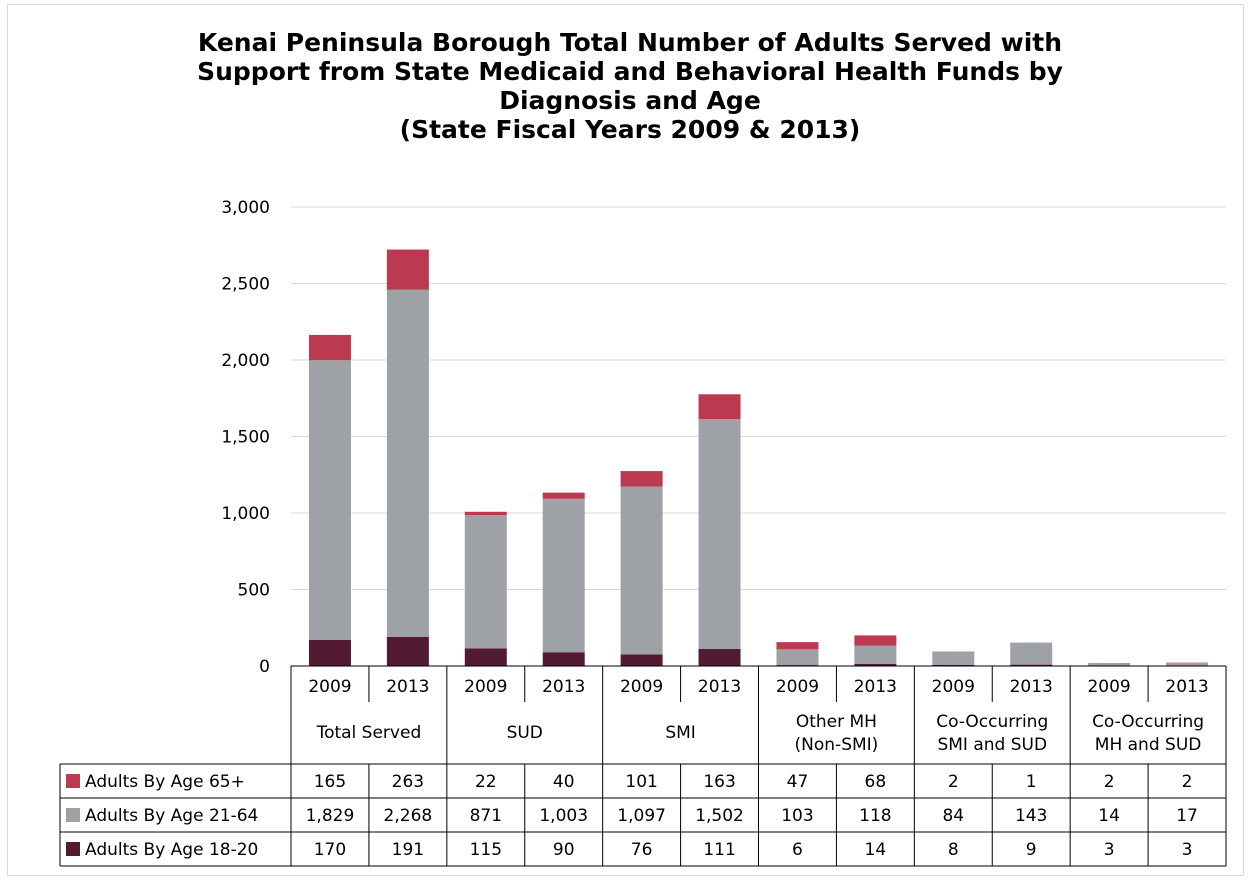  Describe the element at coordinates (245, 514) in the screenshot. I see `y-tick-label: 1,000` at that location.